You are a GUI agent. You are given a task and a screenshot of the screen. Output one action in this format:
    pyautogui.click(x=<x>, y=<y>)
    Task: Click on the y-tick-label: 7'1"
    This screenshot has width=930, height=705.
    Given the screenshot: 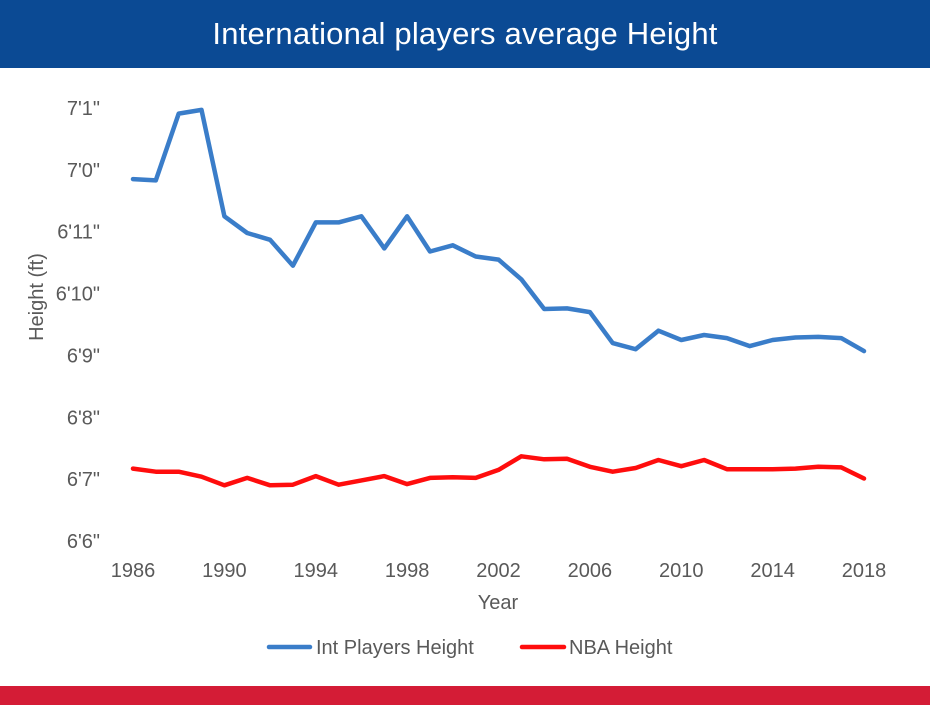 What is the action you would take?
    pyautogui.click(x=83, y=109)
    